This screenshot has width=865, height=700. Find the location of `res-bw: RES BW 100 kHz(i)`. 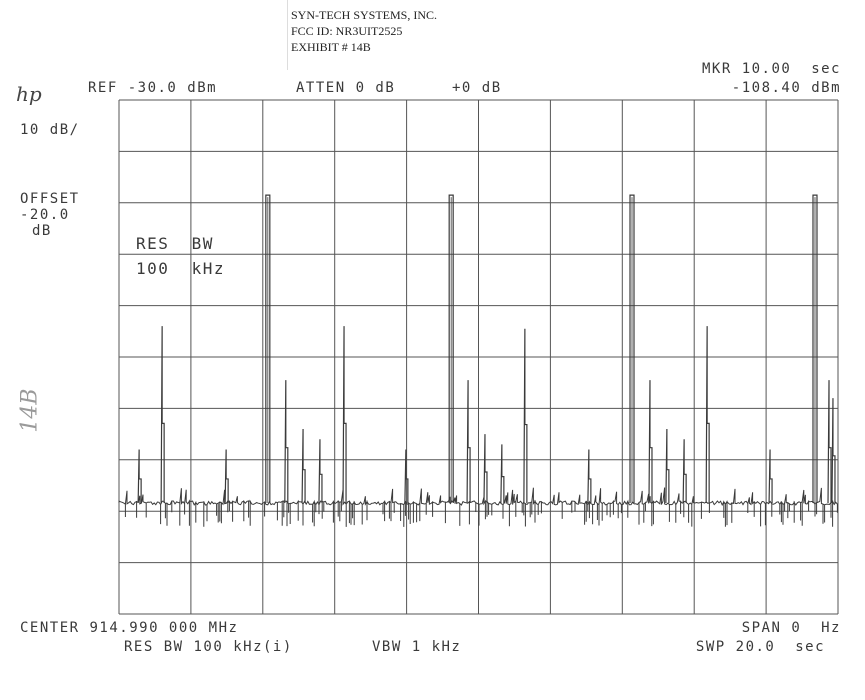

res-bw: RES BW 100 kHz(i) is located at coordinates (208, 647).